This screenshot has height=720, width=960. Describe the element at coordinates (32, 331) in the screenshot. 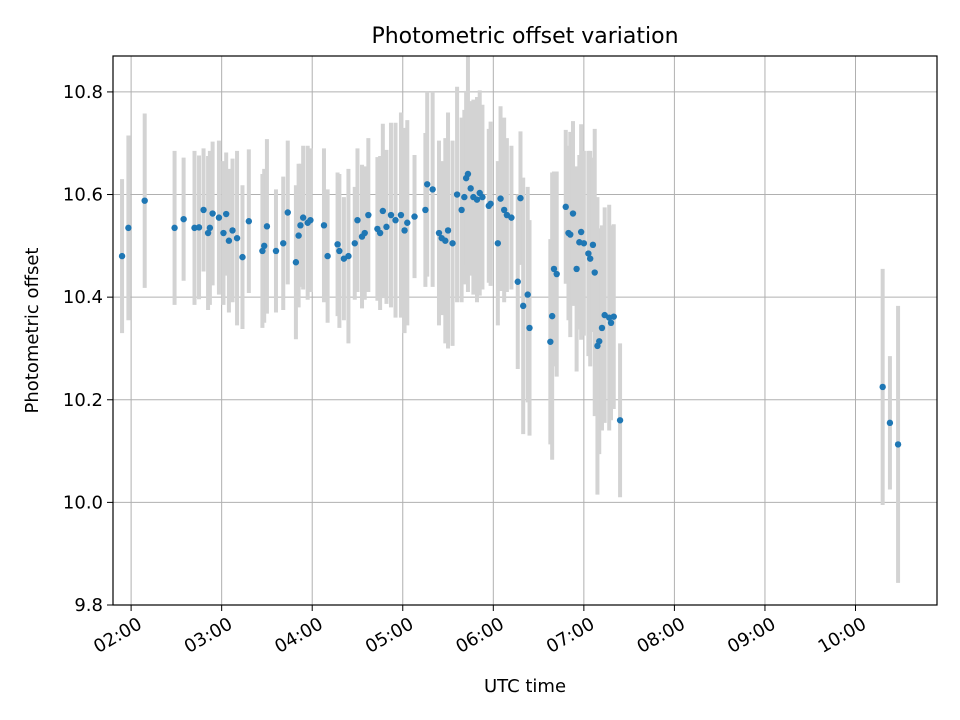

I see `y-axis-label: Photometric offset` at that location.